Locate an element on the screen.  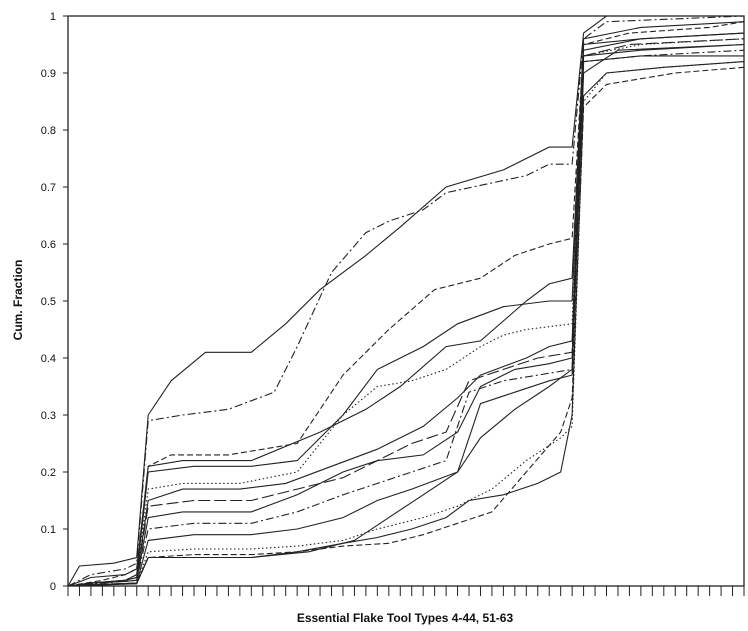
x-axis-title: Essential Flake Tool Types 4-44, 51-63 is located at coordinates (405, 618).